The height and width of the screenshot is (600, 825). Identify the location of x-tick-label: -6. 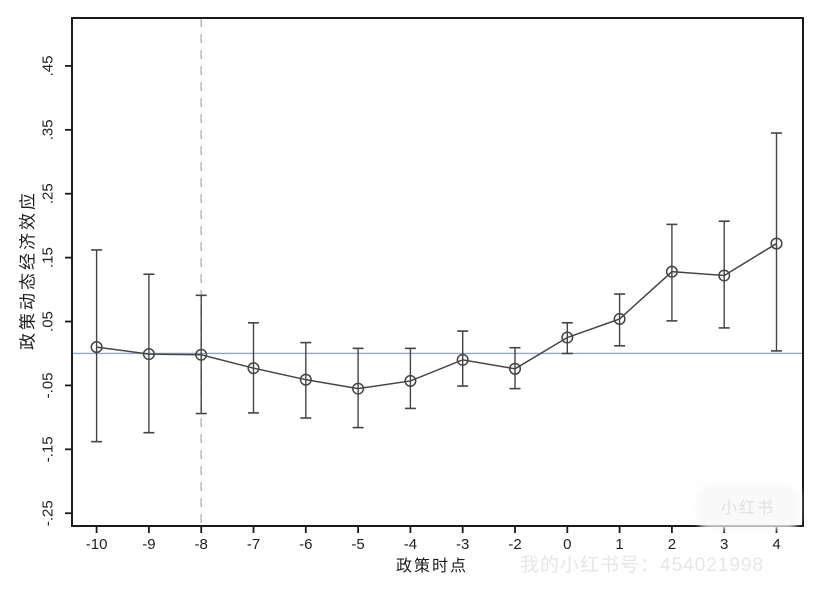
(305, 544).